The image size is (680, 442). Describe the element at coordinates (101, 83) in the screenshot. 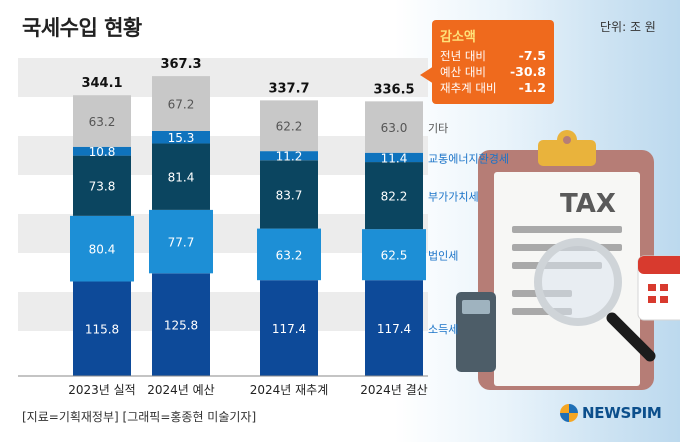

I see `total-label: 344.1` at that location.